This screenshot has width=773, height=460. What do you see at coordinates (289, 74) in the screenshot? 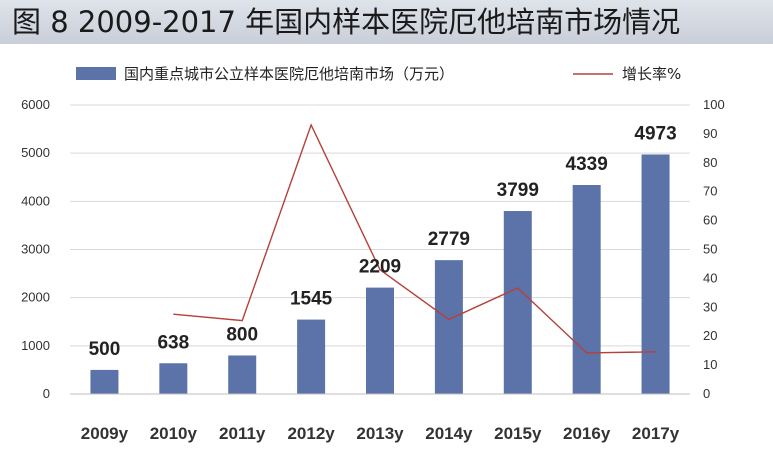
I see `legend-bar-label: 国内重点城市公立样本医院厄他培南市场（万元）` at bounding box center [289, 74].